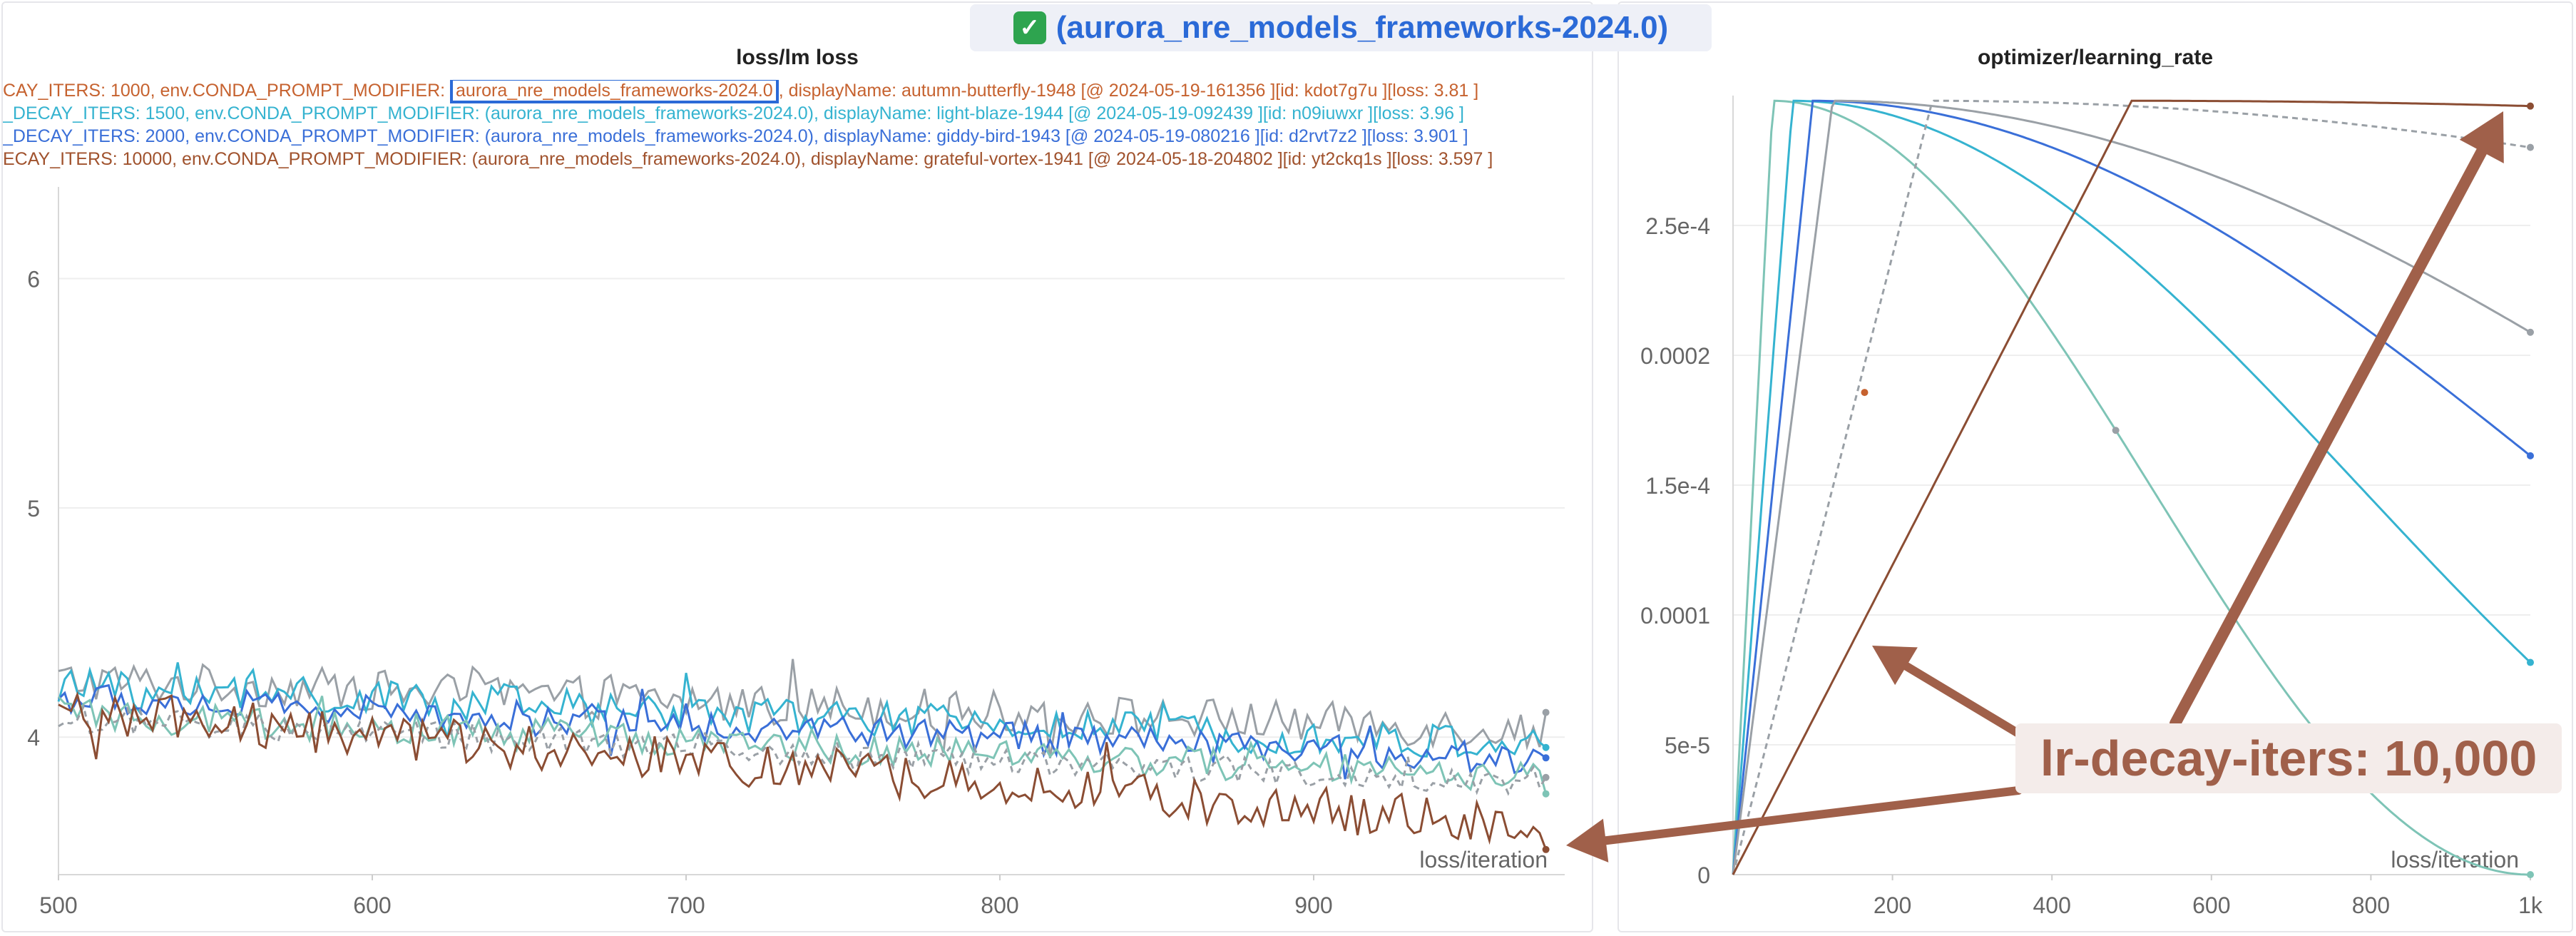  I want to click on x-tick-label: 1k, so click(2531, 905).